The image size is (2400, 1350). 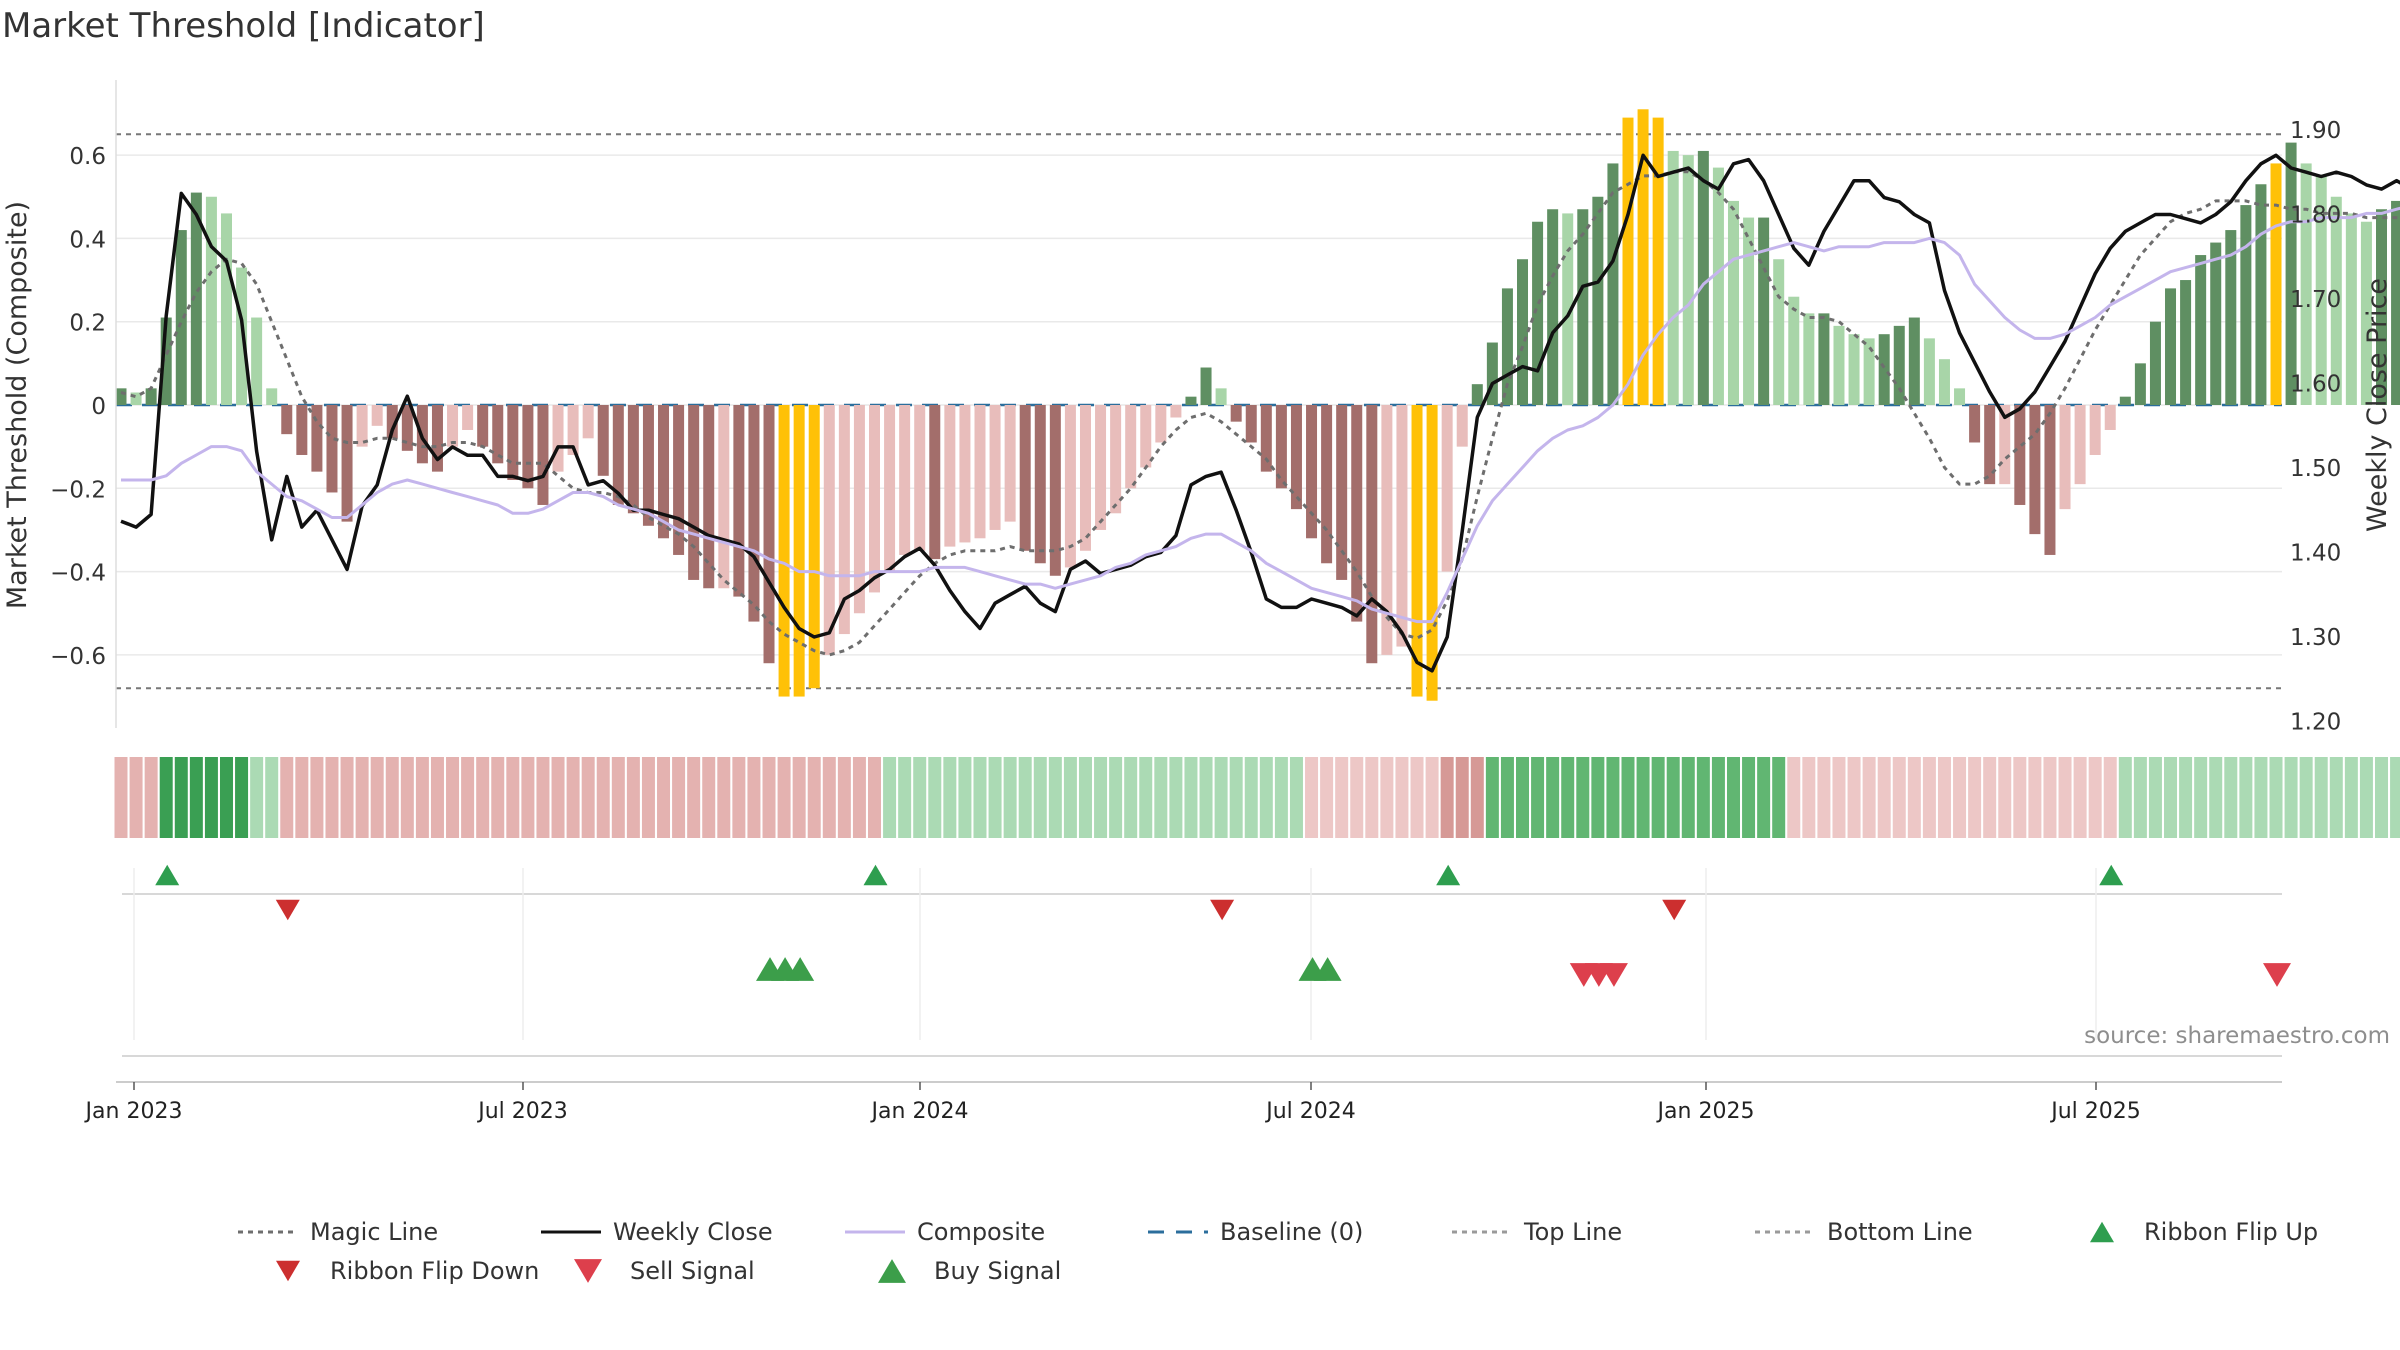 I want to click on chart-title: Market Threshold [Indicator], so click(x=243, y=26).